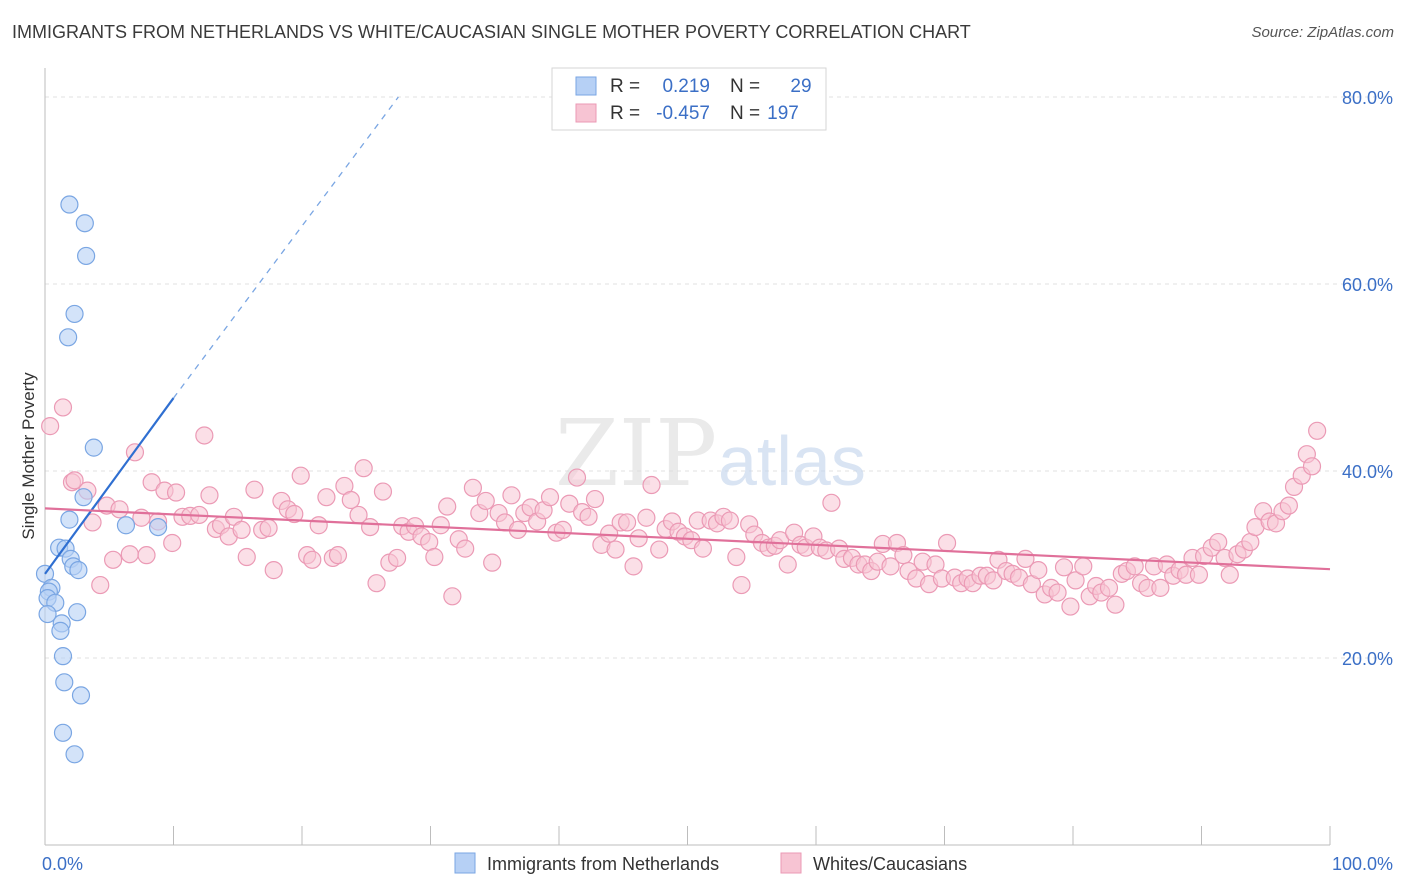  Describe the element at coordinates (683, 113) in the screenshot. I see `legend-r-value-2: -0.457` at that location.